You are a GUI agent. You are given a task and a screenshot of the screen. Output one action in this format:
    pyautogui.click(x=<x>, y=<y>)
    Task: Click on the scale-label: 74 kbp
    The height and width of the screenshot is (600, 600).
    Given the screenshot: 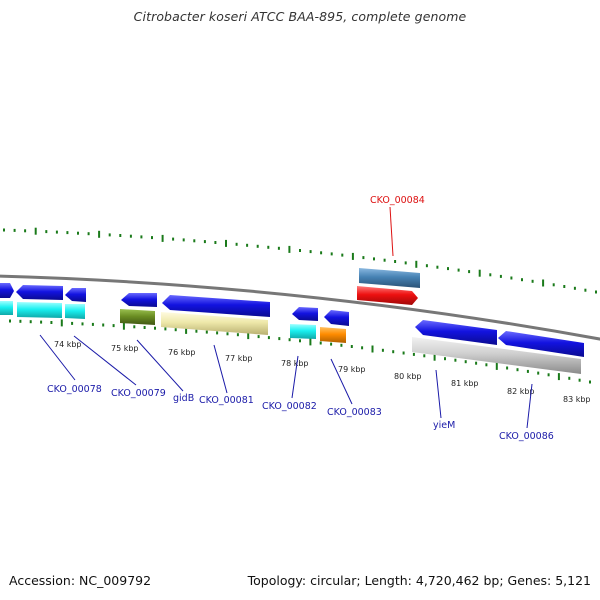 What is the action you would take?
    pyautogui.click(x=68, y=344)
    